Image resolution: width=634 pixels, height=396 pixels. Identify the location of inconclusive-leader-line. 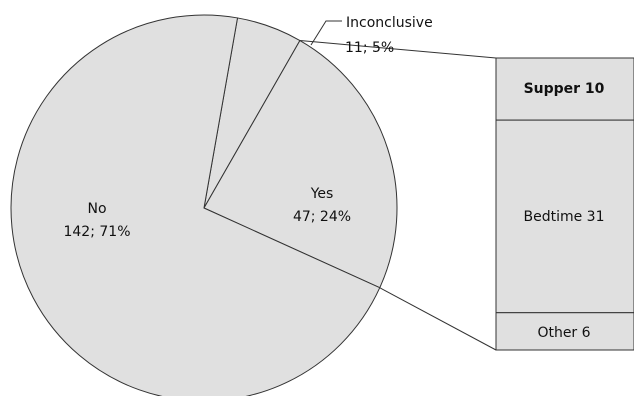
(326, 33).